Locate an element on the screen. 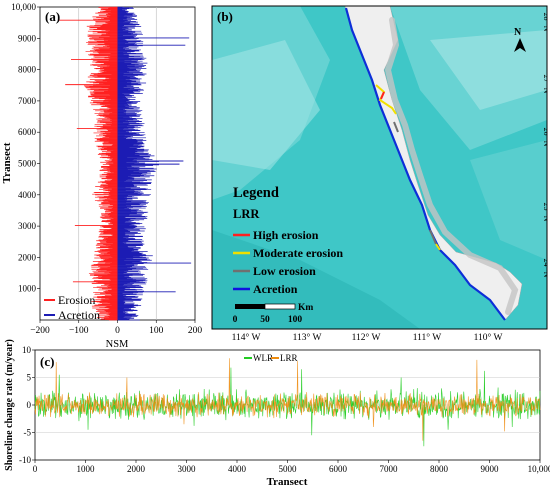 This screenshot has width=550, height=488. panel-c-x-tick-label: 5000 is located at coordinates (288, 469).